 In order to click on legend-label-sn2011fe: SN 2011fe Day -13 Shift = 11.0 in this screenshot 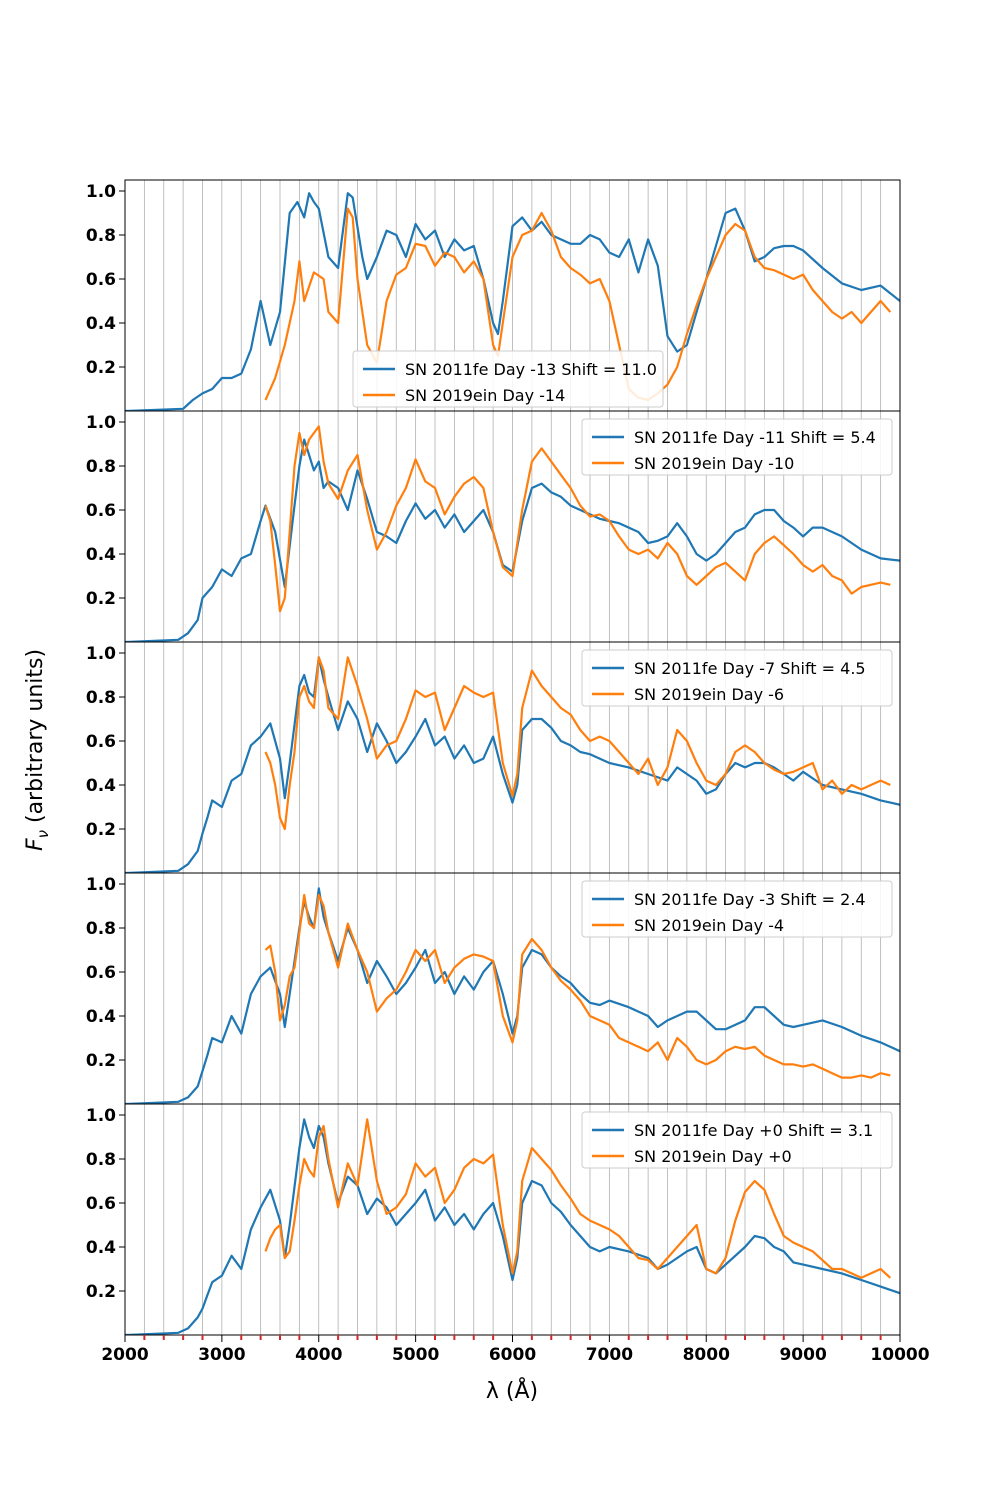, I will do `click(531, 369)`.